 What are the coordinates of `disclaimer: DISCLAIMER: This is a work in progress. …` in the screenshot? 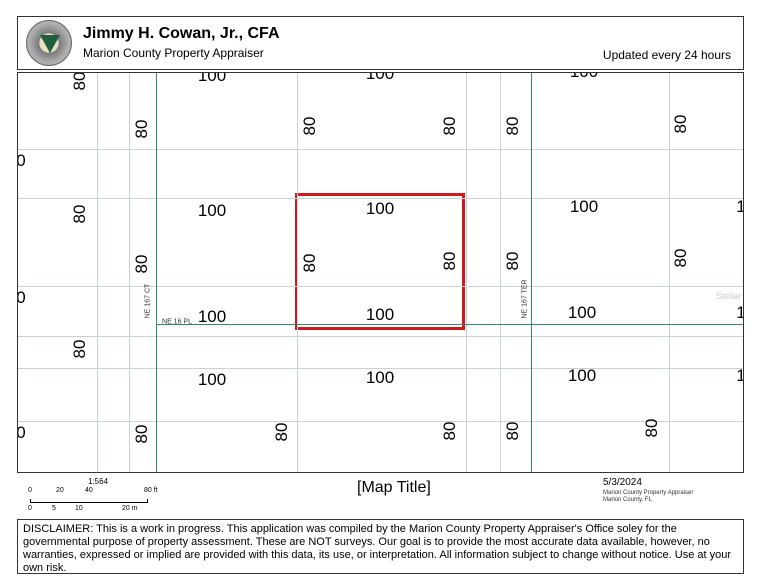 It's located at (380, 546).